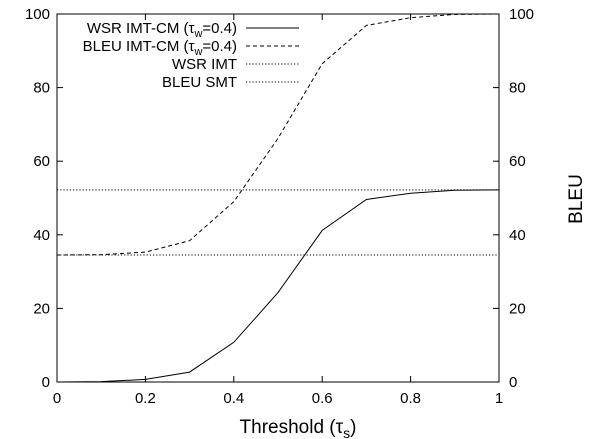 Image resolution: width=591 pixels, height=439 pixels. What do you see at coordinates (233, 398) in the screenshot?
I see `x-tick-label: 0.4` at bounding box center [233, 398].